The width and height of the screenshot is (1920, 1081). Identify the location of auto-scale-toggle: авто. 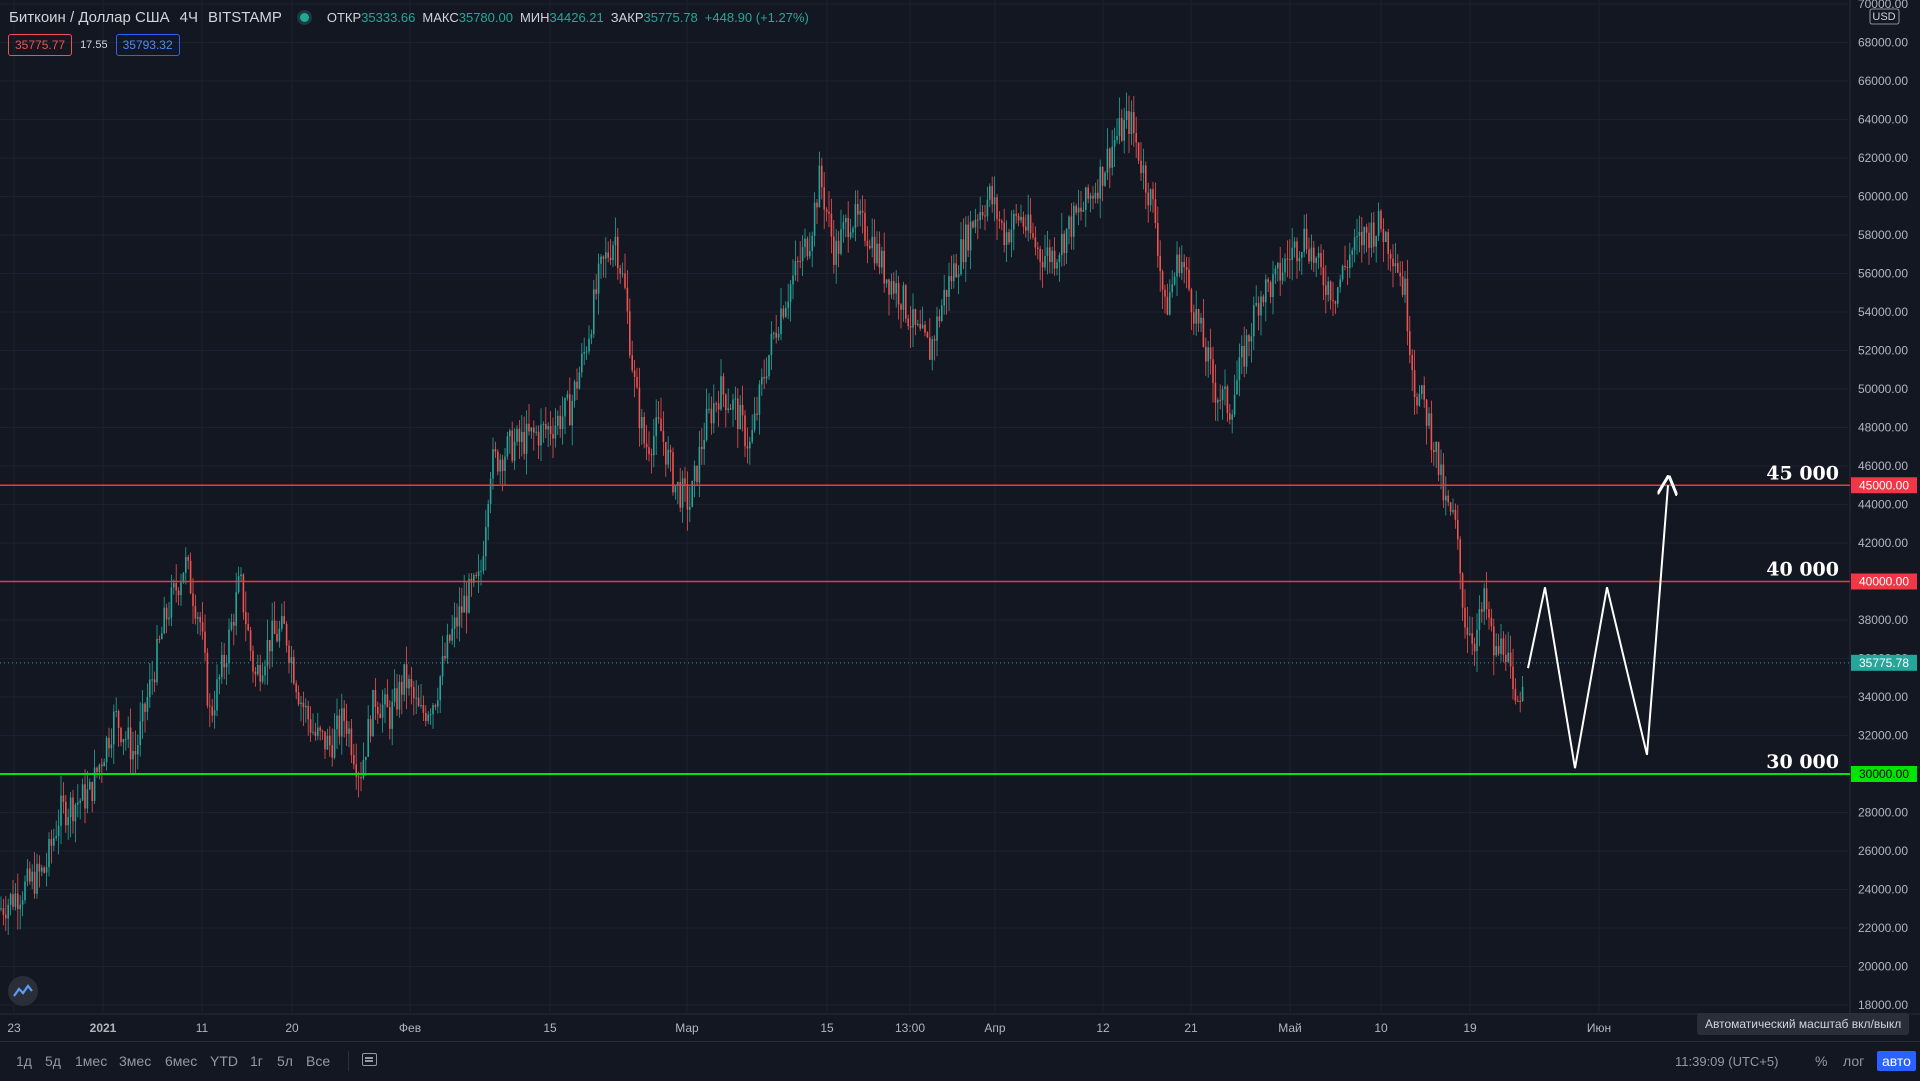
(1896, 1061).